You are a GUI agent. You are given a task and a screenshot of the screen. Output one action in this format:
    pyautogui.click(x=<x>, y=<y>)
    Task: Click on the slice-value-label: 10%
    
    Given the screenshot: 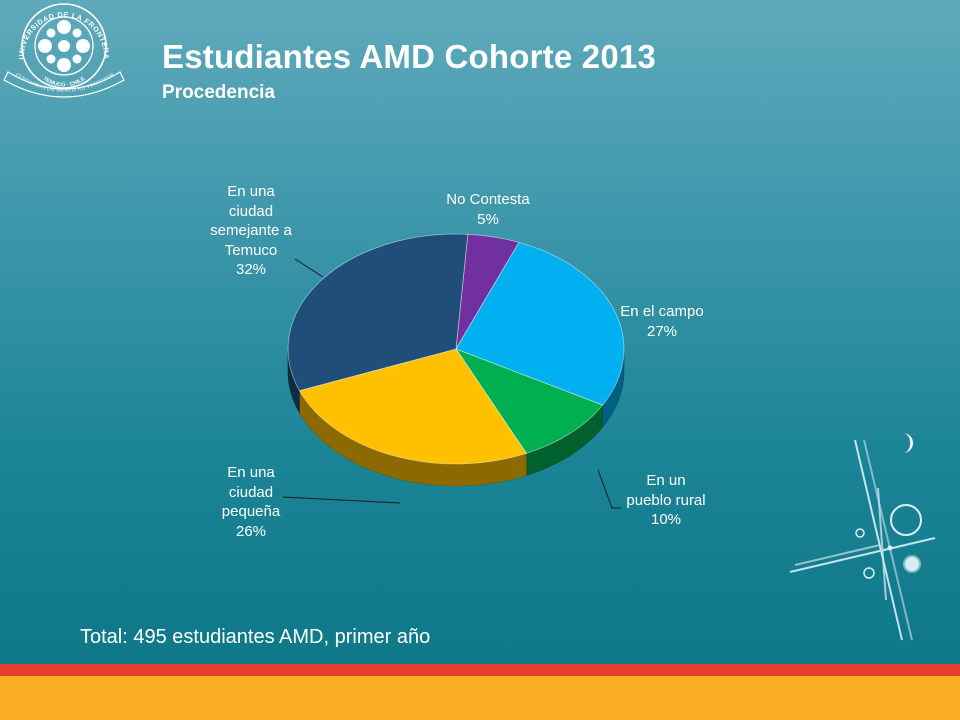 What is the action you would take?
    pyautogui.click(x=666, y=519)
    